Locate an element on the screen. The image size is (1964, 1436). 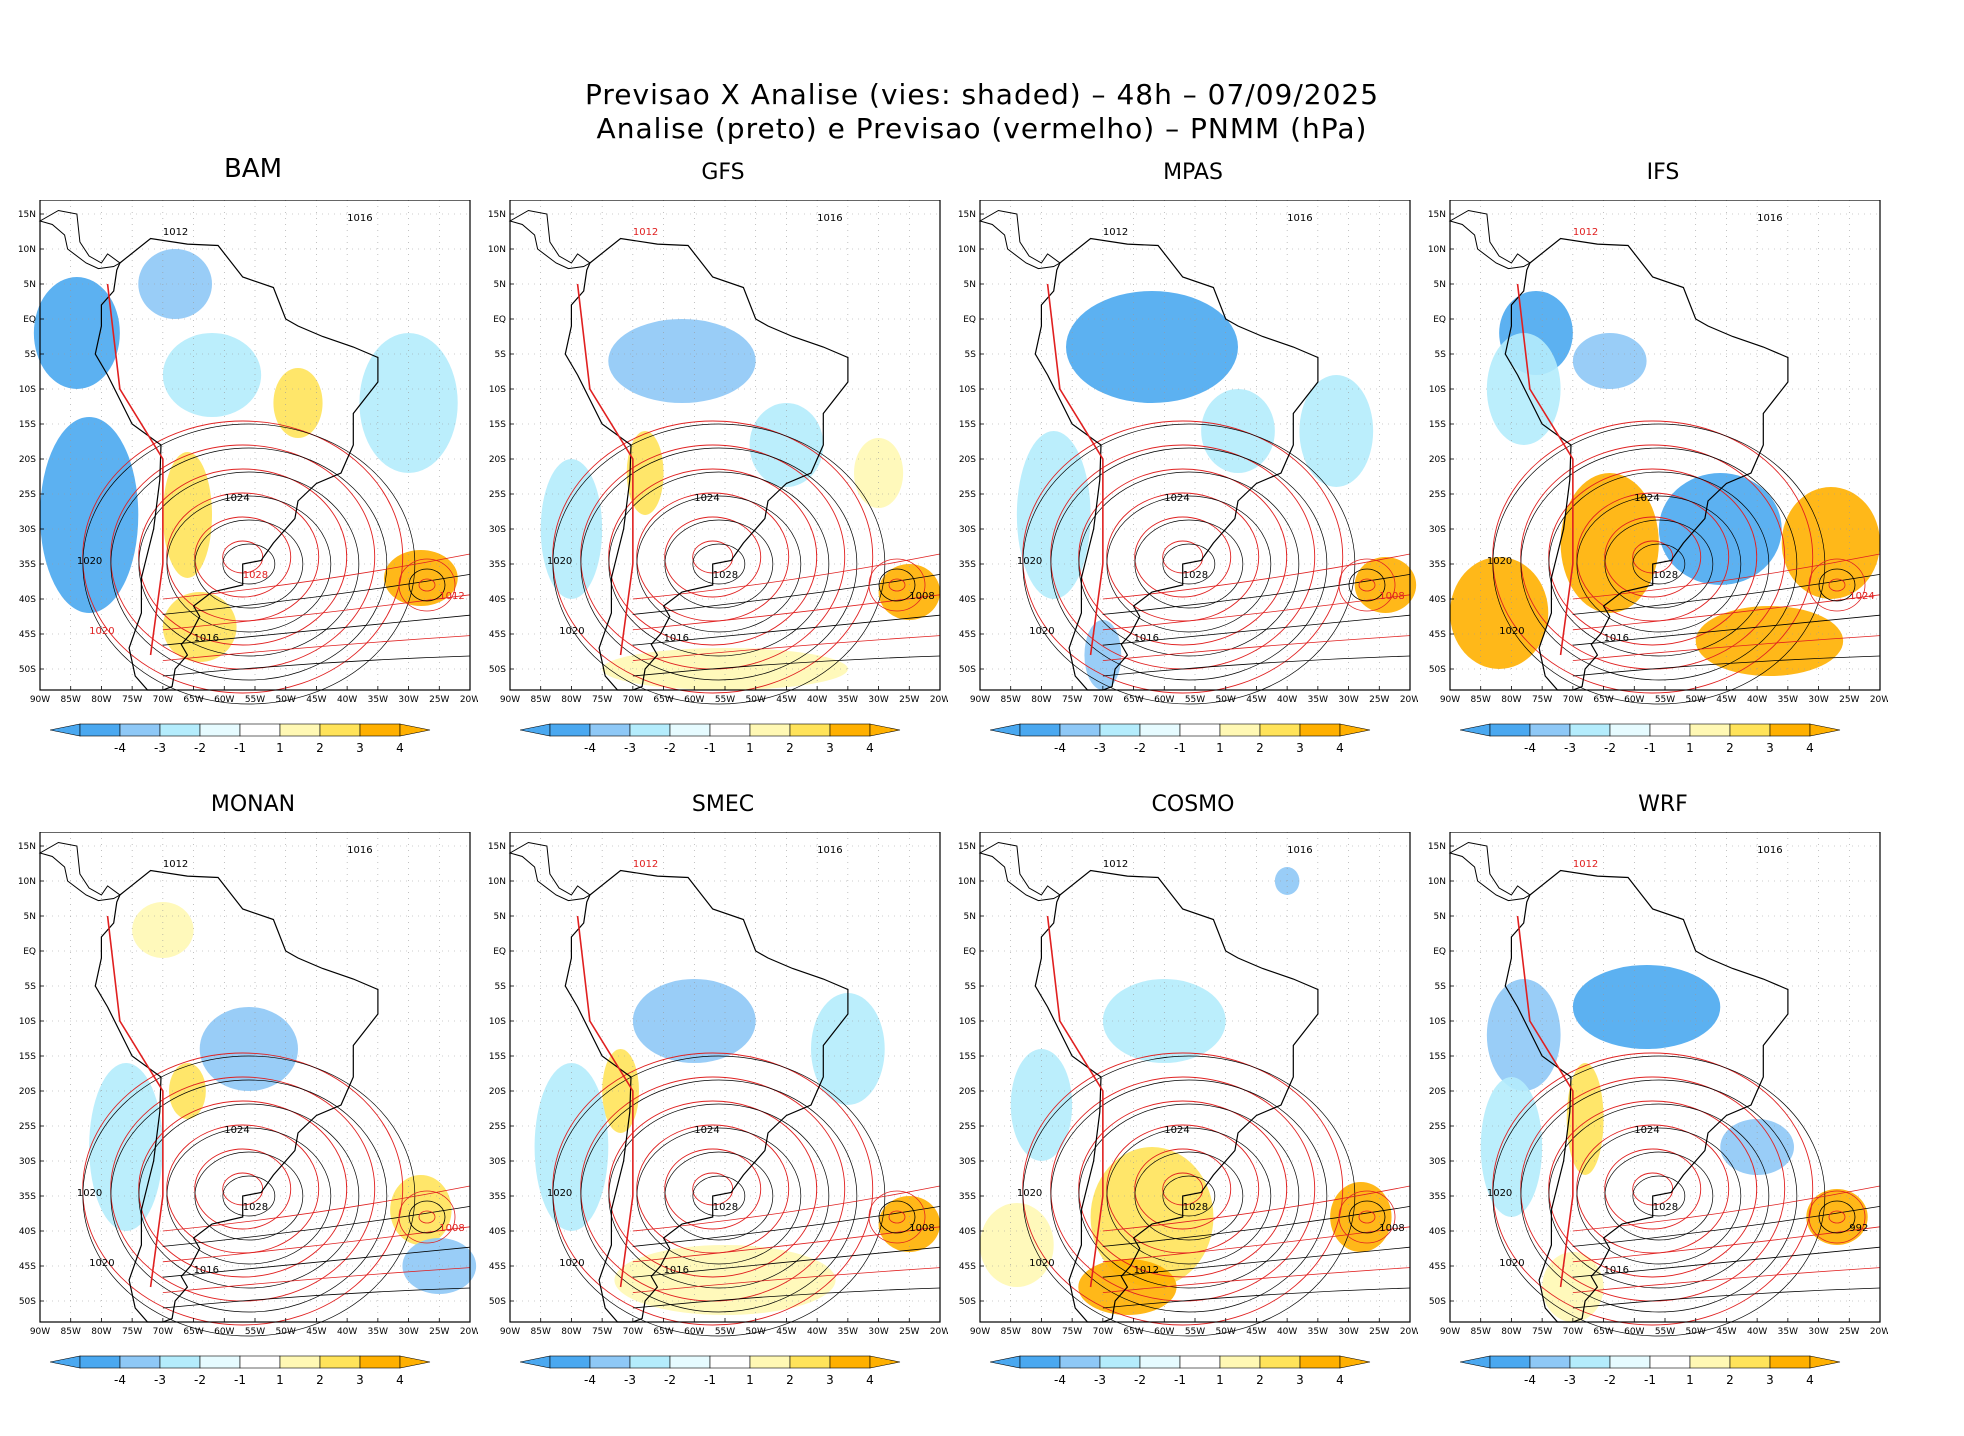
isobar-label: 1024 is located at coordinates (1646, 1130).